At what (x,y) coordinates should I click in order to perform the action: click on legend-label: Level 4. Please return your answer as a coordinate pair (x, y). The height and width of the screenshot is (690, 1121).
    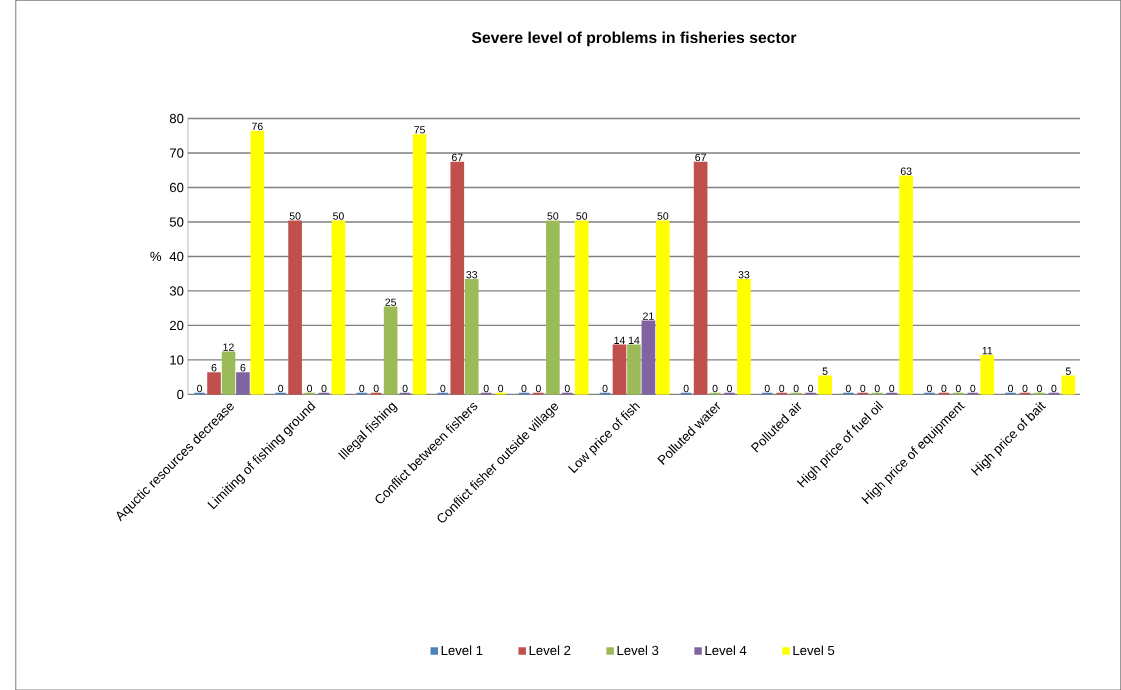
    Looking at the image, I should click on (726, 650).